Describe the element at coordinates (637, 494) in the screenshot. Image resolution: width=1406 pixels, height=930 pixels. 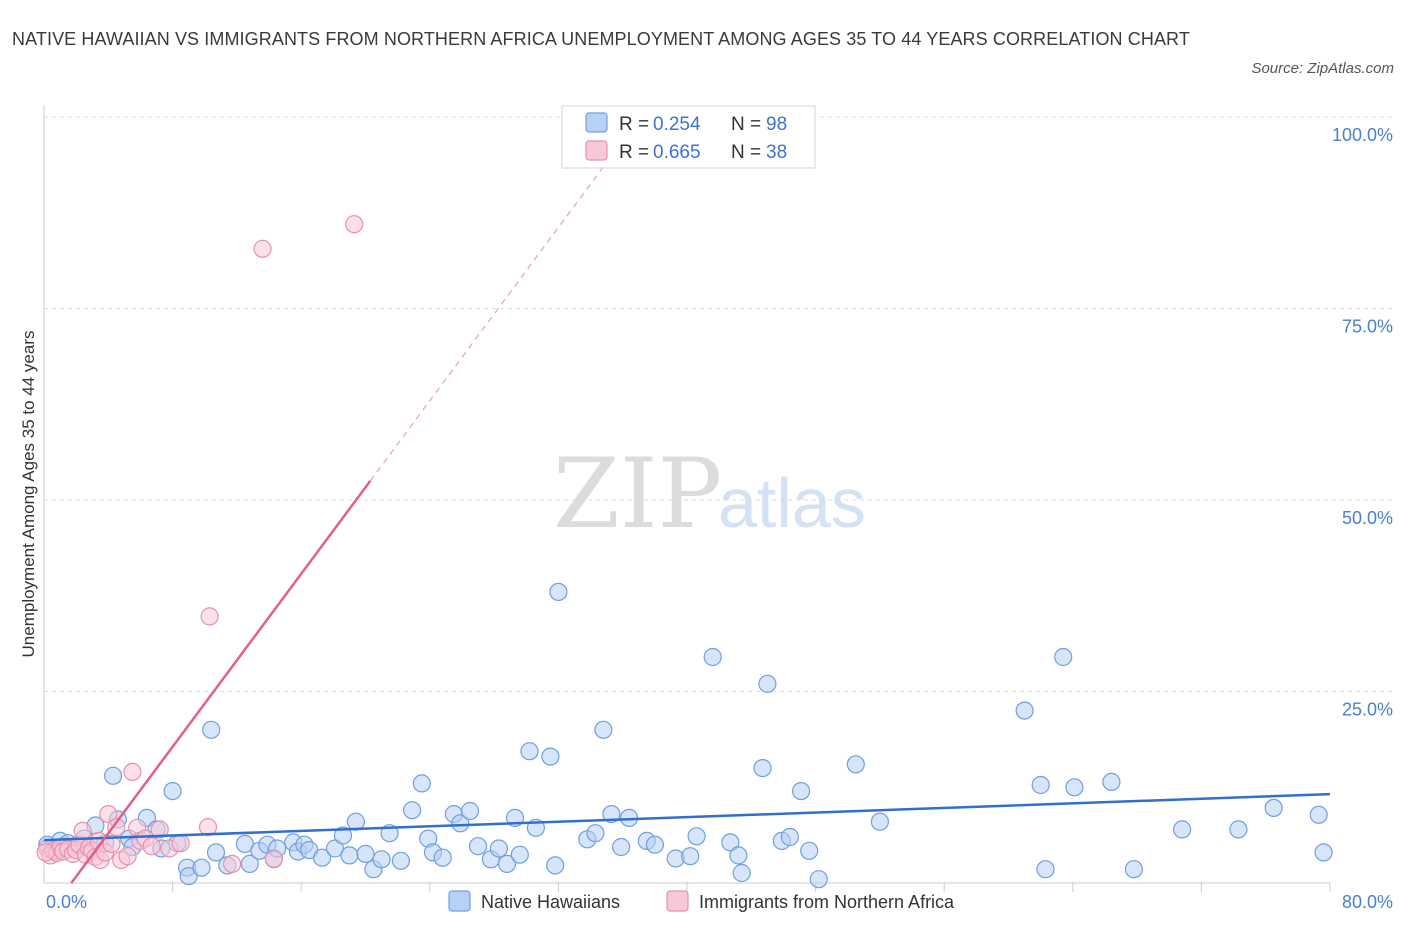
I see `watermark-zip: ZIP` at that location.